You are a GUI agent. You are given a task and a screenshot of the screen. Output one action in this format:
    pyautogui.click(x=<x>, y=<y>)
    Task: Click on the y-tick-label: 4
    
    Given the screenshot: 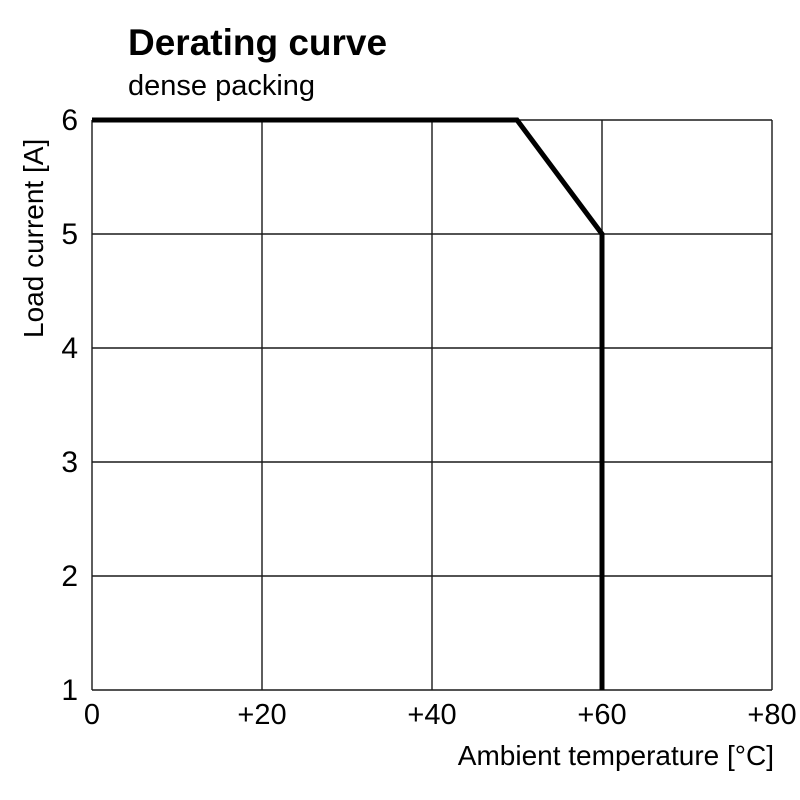 What is the action you would take?
    pyautogui.click(x=69, y=348)
    